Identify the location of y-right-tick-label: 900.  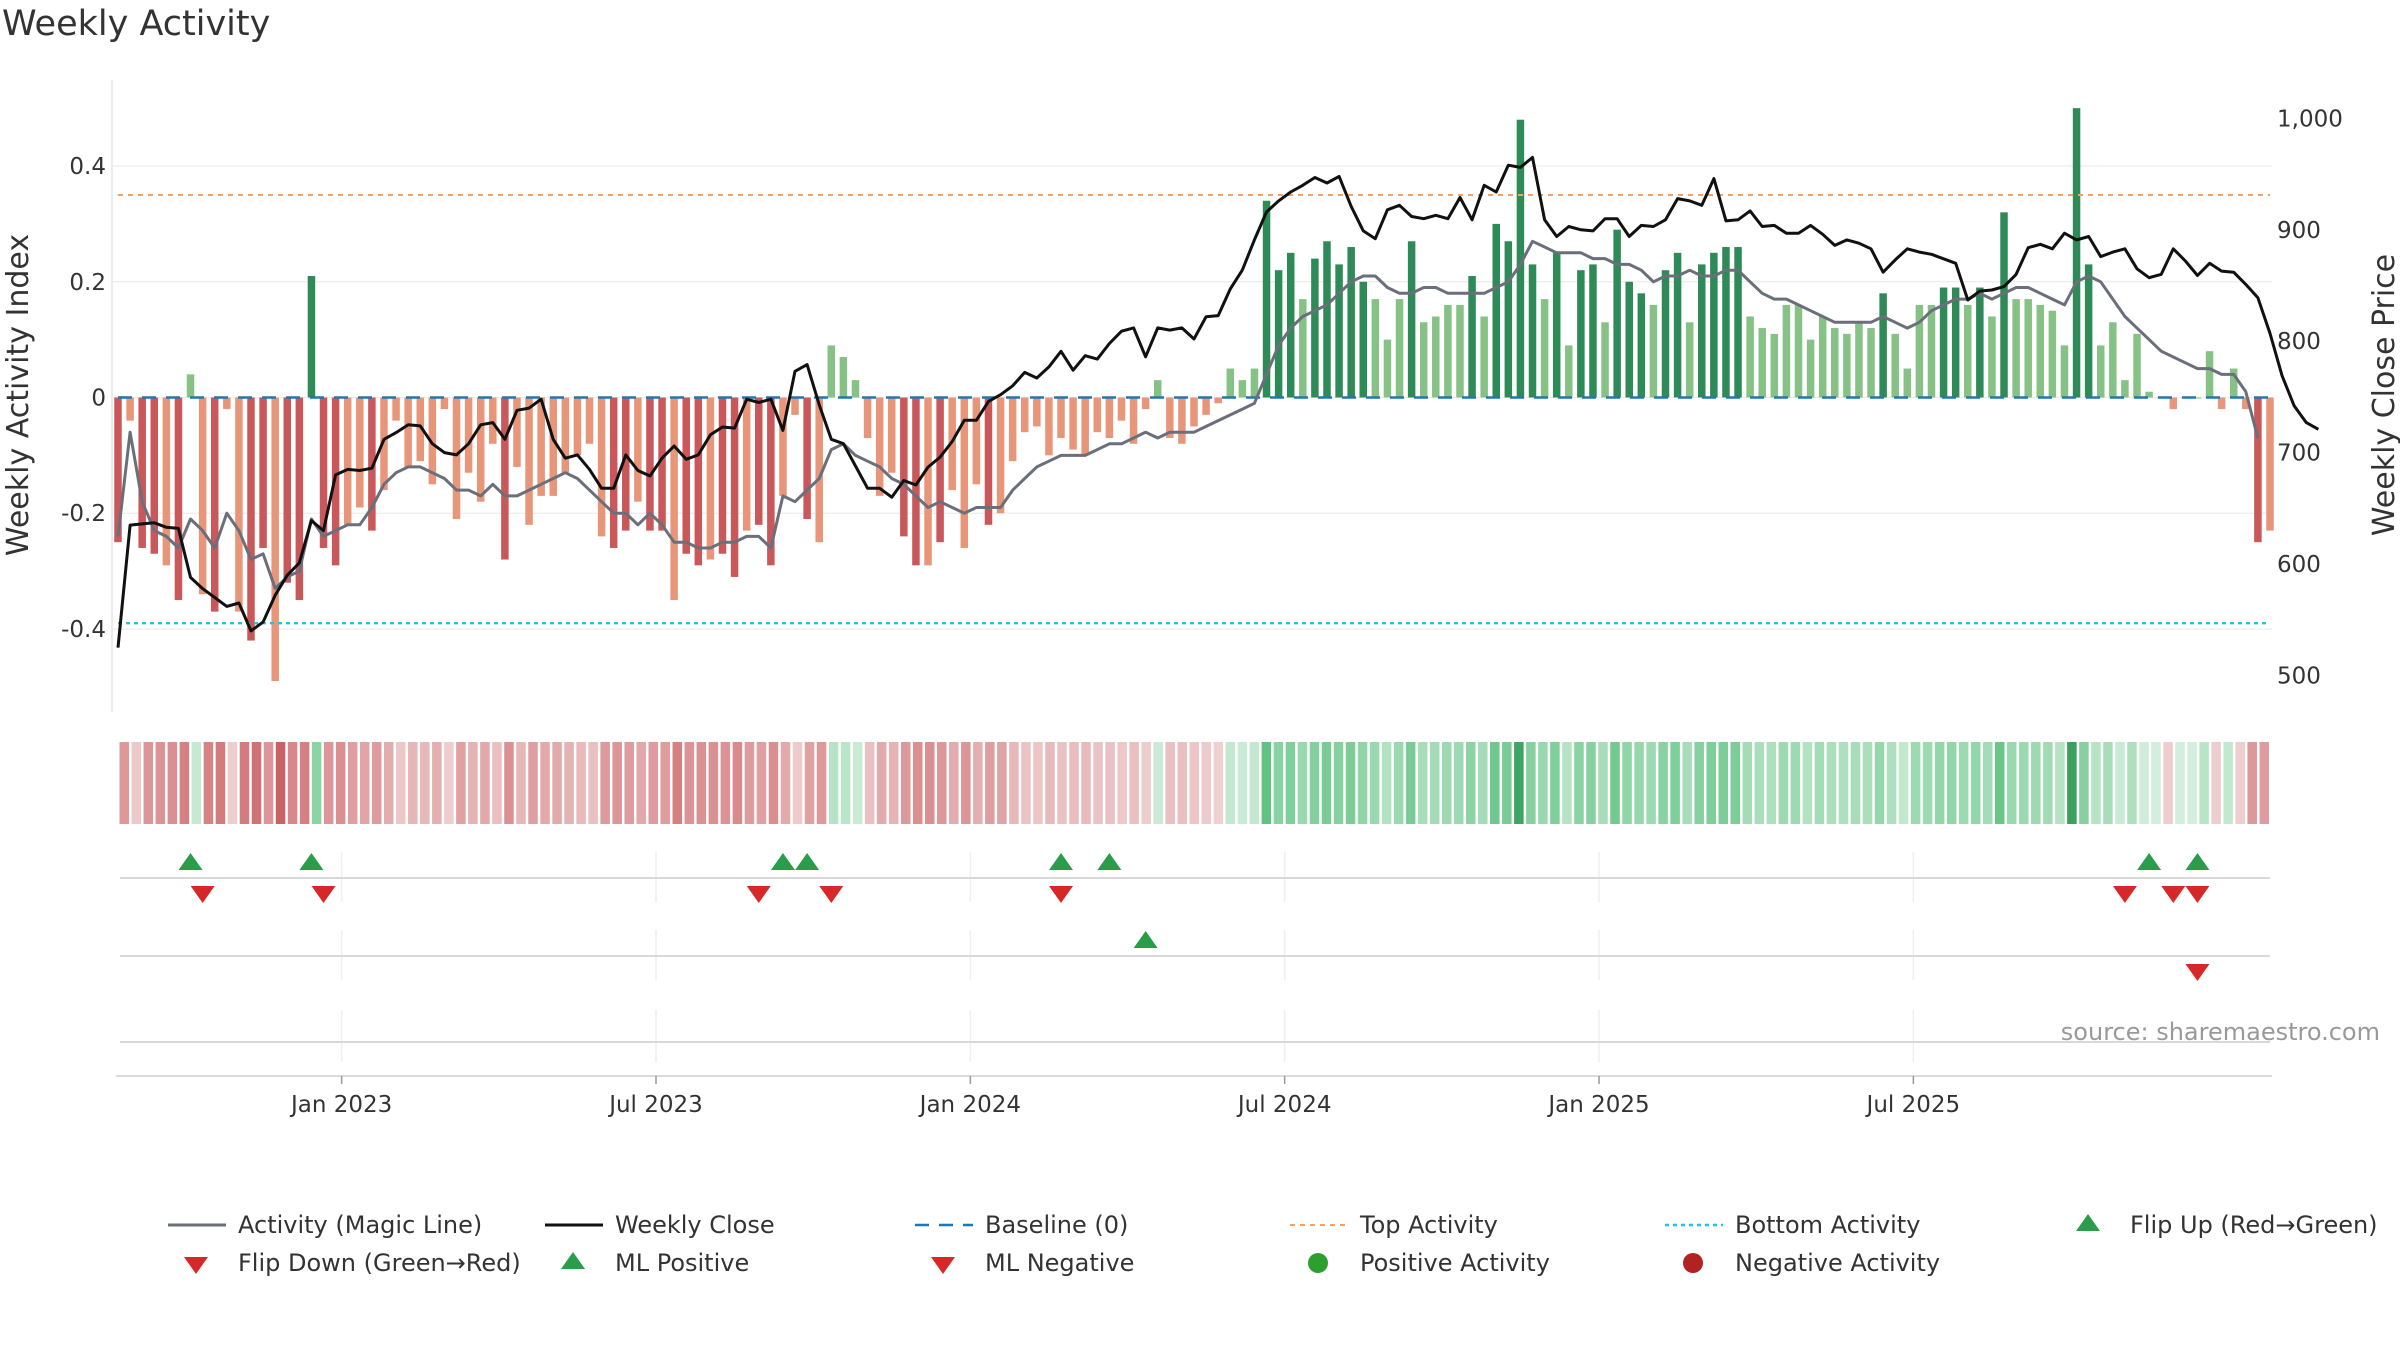
(2299, 231).